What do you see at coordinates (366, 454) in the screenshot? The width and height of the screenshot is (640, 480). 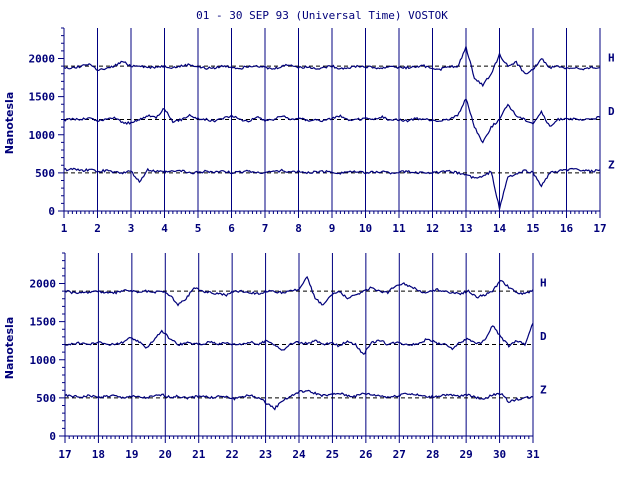 I see `x-tick-label: 26` at bounding box center [366, 454].